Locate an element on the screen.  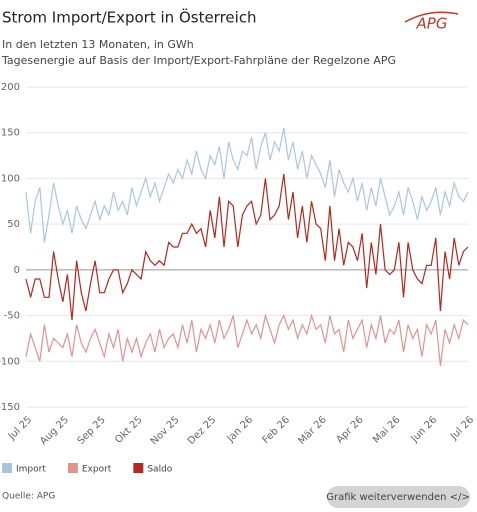
line-export is located at coordinates (247, 339).